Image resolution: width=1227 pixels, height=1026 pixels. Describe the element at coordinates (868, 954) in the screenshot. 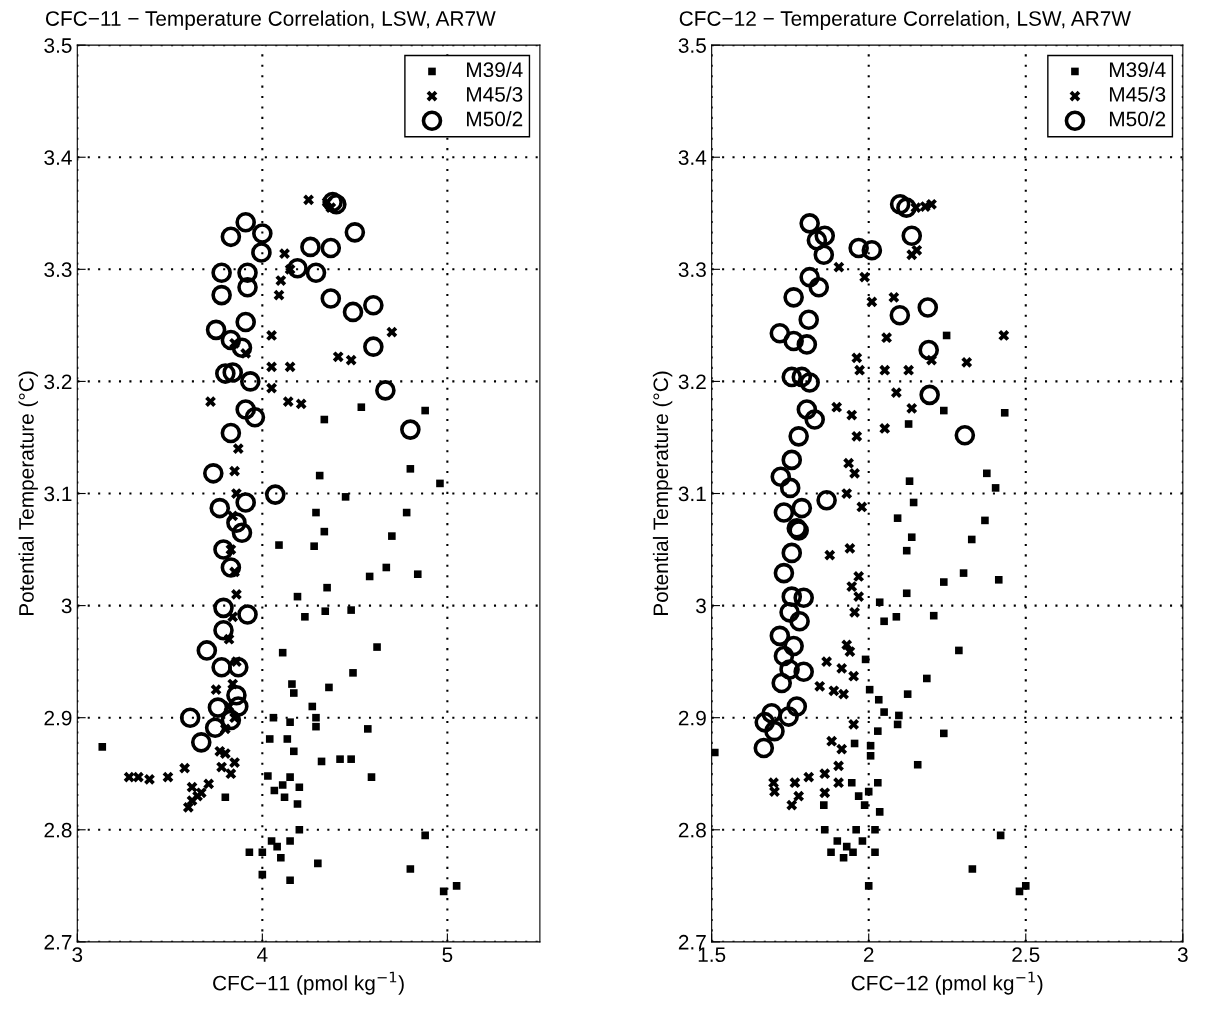

I see `x-tick-label: 2` at that location.